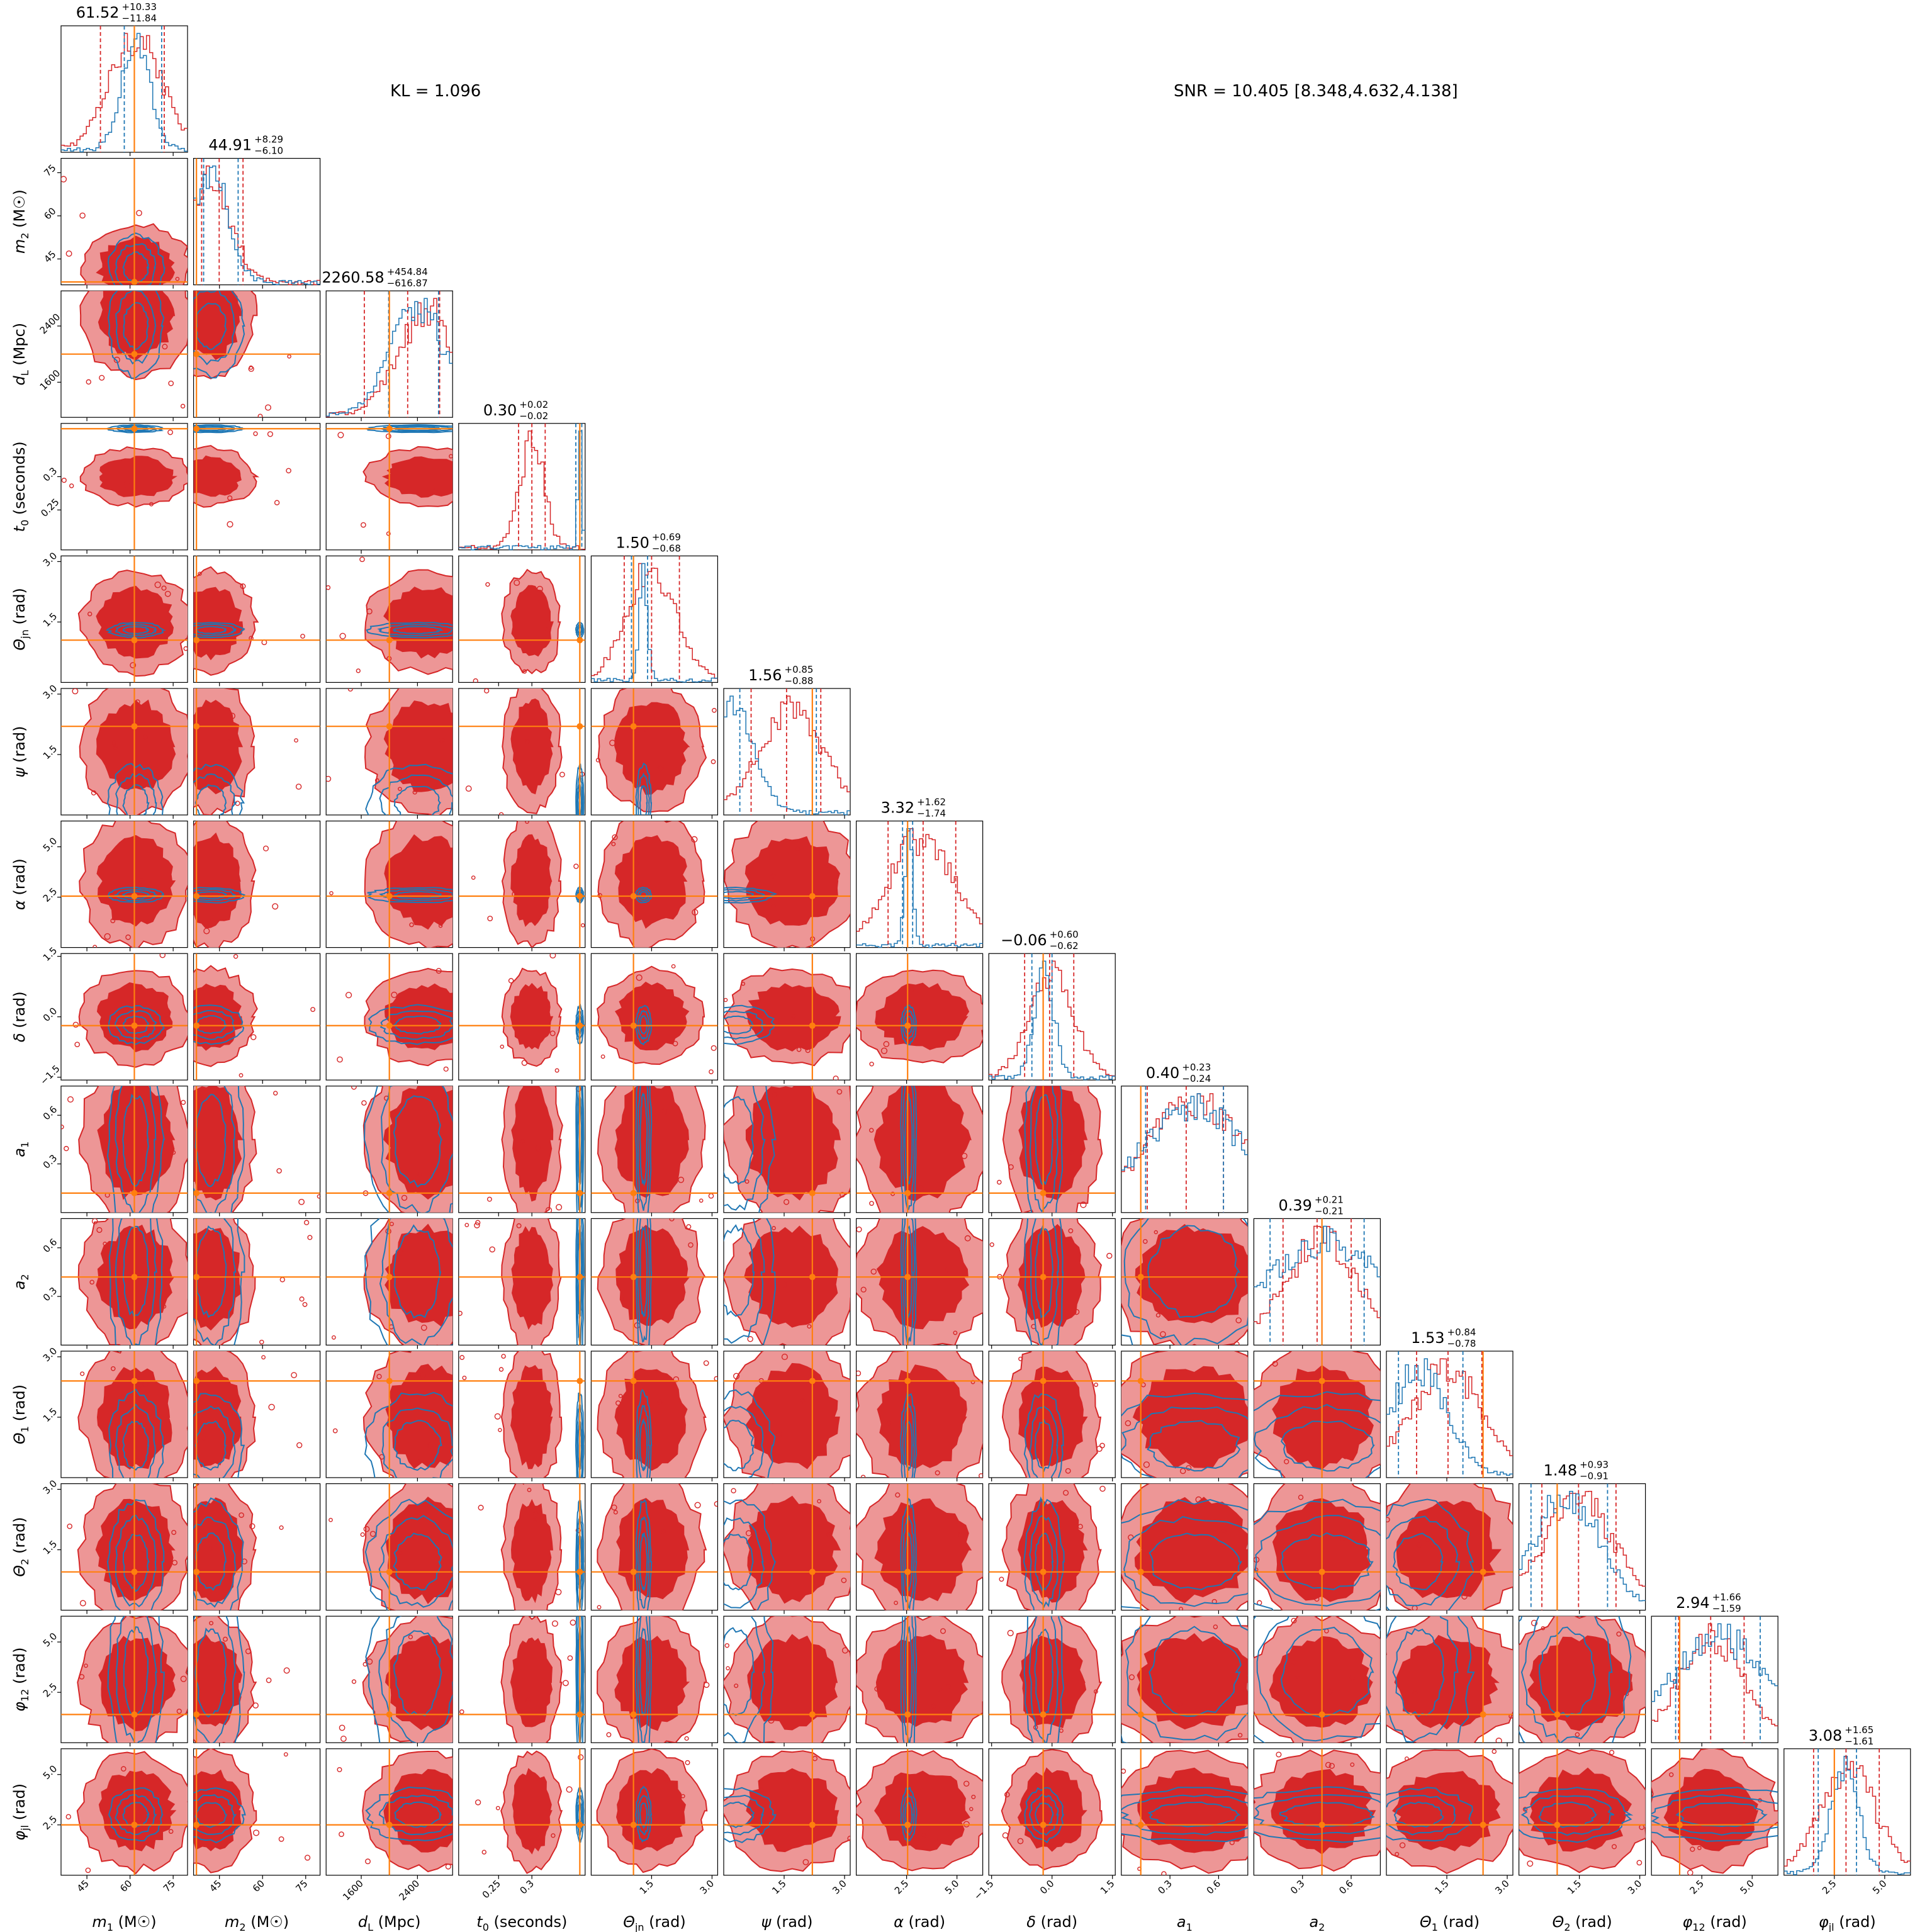  Describe the element at coordinates (786, 1922) in the screenshot. I see `x-axis-label-5: ψ (rad)` at that location.